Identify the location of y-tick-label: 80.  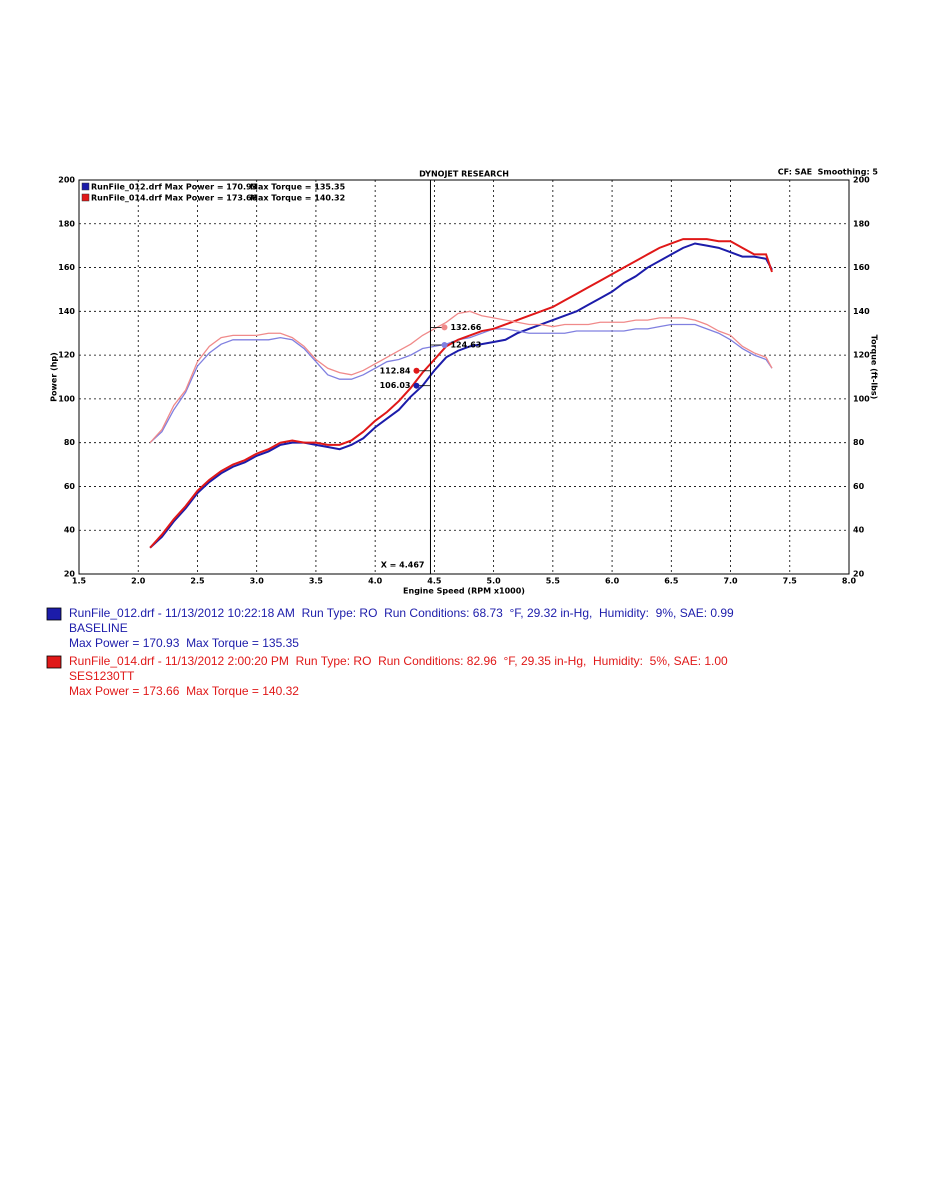
(70, 442).